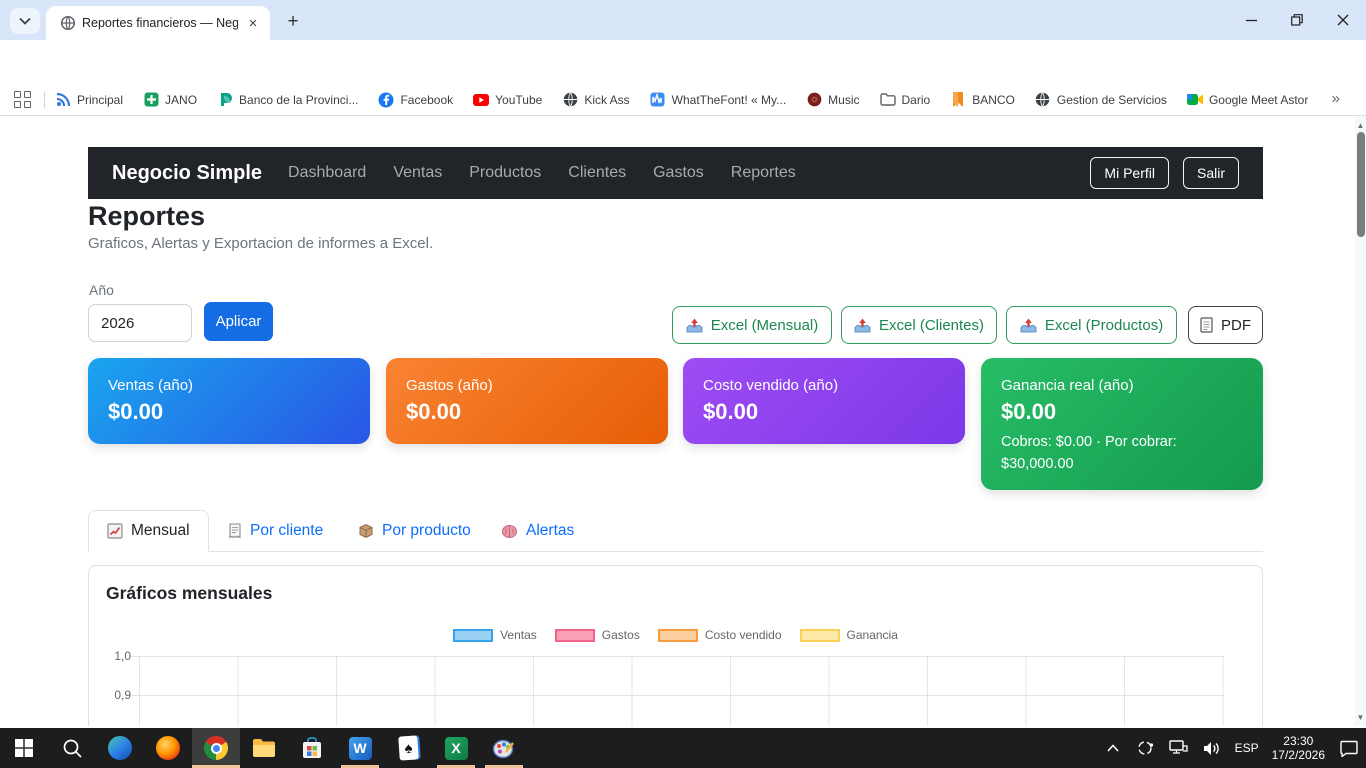  I want to click on globe-icon, so click(1043, 100).